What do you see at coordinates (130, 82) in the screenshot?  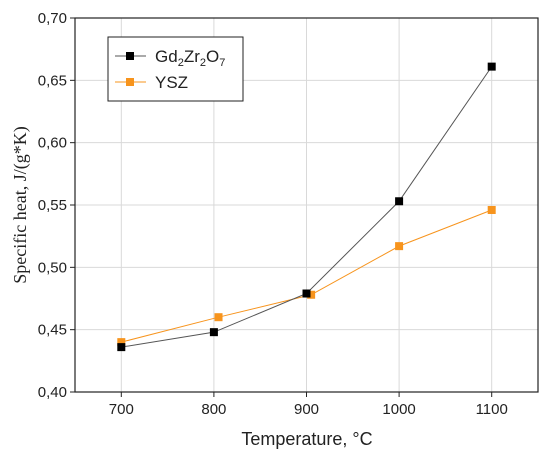 I see `legend-marker-ysz` at bounding box center [130, 82].